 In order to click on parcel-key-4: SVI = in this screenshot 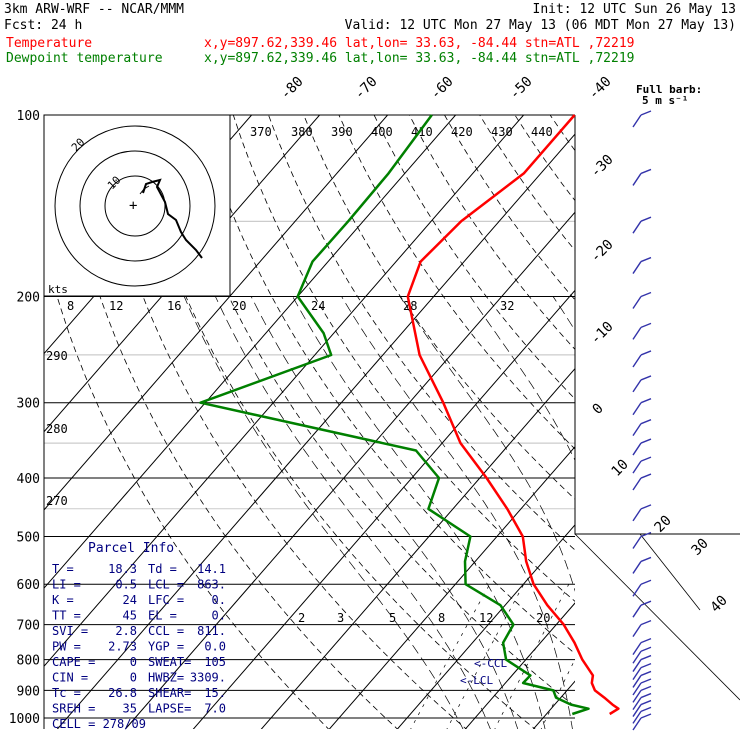, I will do `click(70, 631)`.